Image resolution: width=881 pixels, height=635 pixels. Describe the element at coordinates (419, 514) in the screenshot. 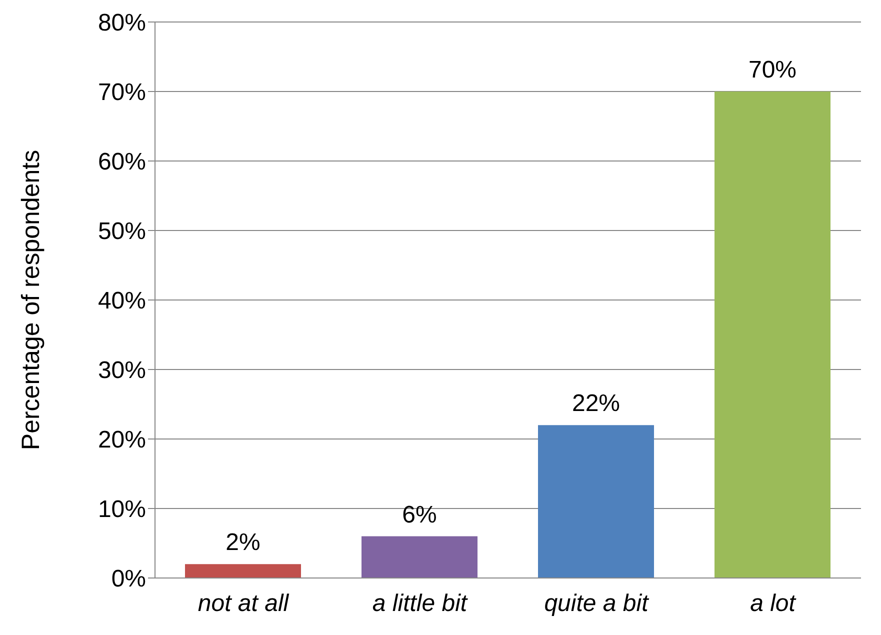

I see `data-label: 6%` at that location.